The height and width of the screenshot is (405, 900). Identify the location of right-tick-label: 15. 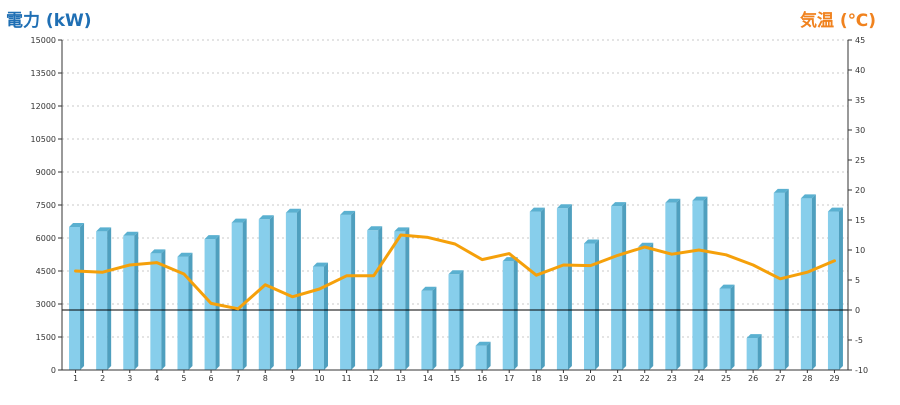
(860, 220).